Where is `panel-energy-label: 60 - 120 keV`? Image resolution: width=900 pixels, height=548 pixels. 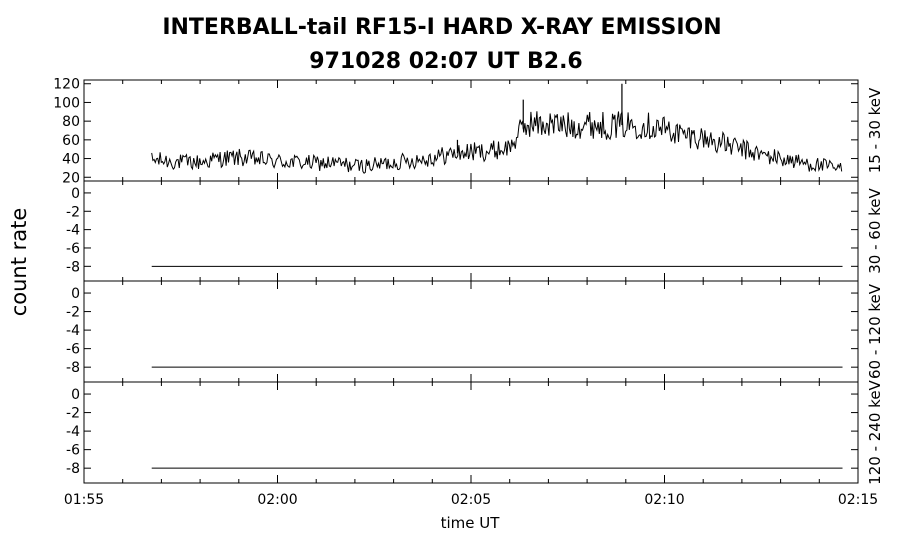 panel-energy-label: 60 - 120 keV is located at coordinates (875, 331).